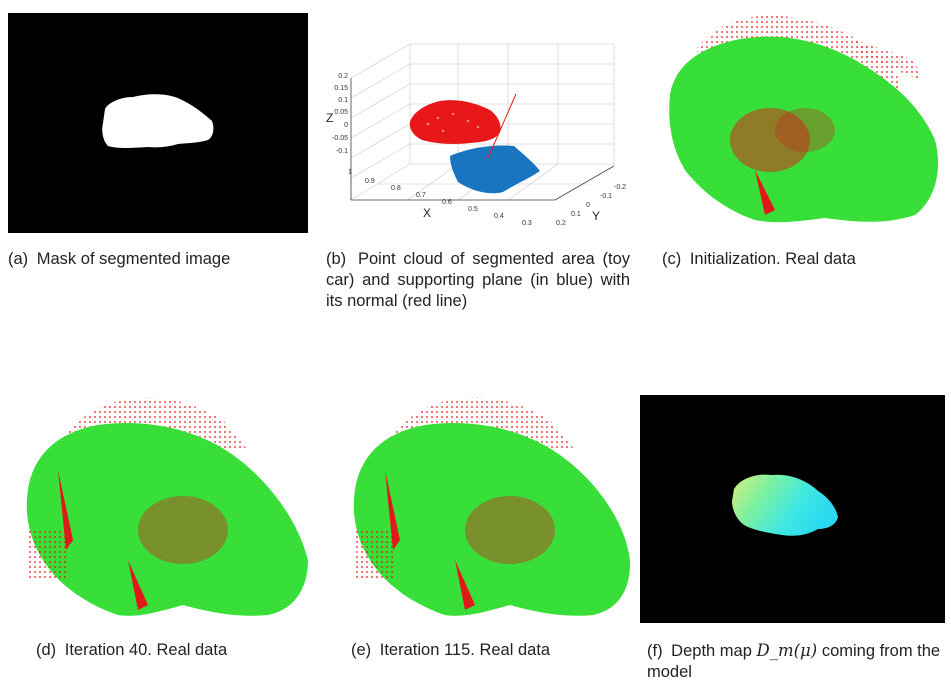 This screenshot has height=684, width=951. I want to click on x-tick: 0.7, so click(421, 195).